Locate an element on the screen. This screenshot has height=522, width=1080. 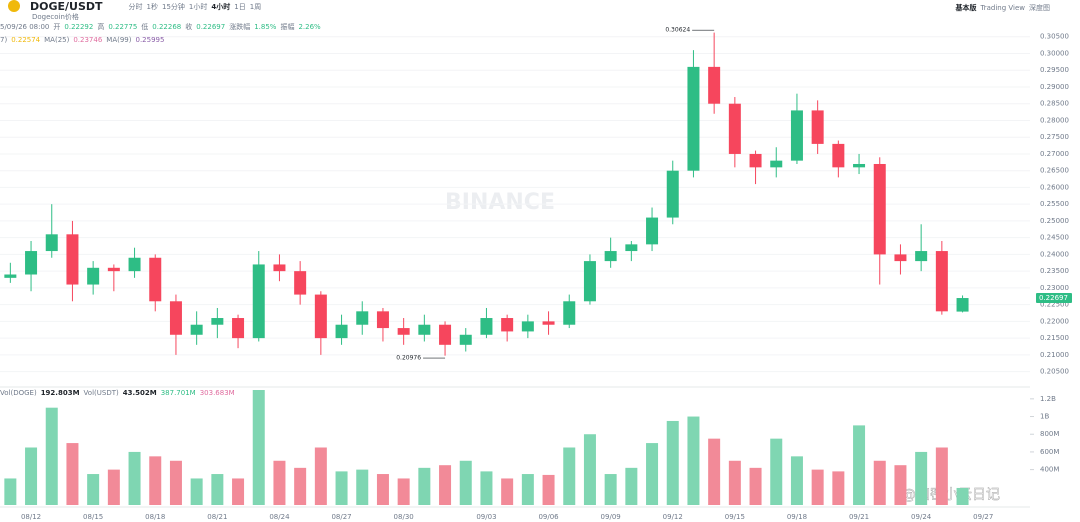
interval: 1秒 is located at coordinates (152, 6).